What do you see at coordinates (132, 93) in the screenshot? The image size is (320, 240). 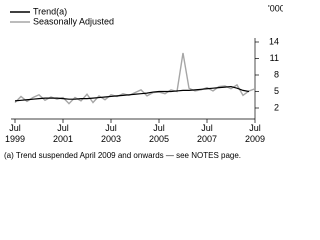 I see `series-line` at bounding box center [132, 93].